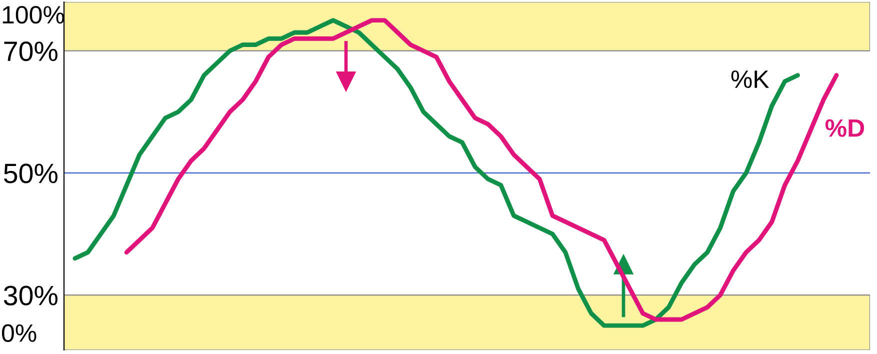 This screenshot has width=877, height=354. What do you see at coordinates (31, 52) in the screenshot?
I see `y-tick-label: 70%` at bounding box center [31, 52].